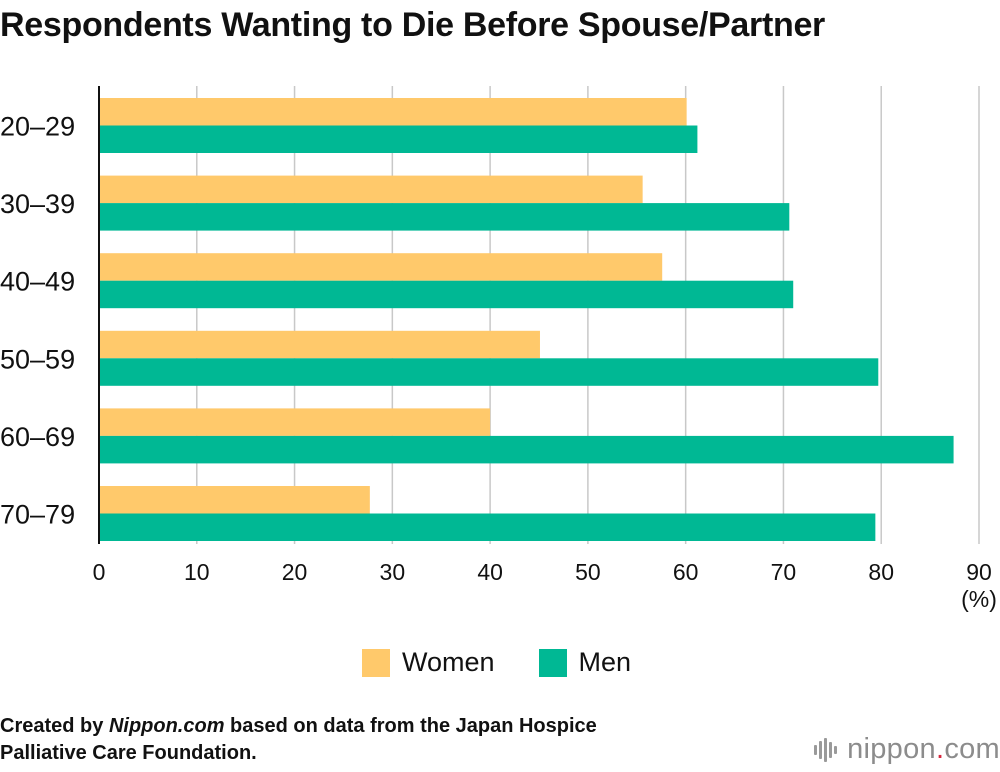 The height and width of the screenshot is (772, 1000). I want to click on brand-name: nippon, so click(891, 749).